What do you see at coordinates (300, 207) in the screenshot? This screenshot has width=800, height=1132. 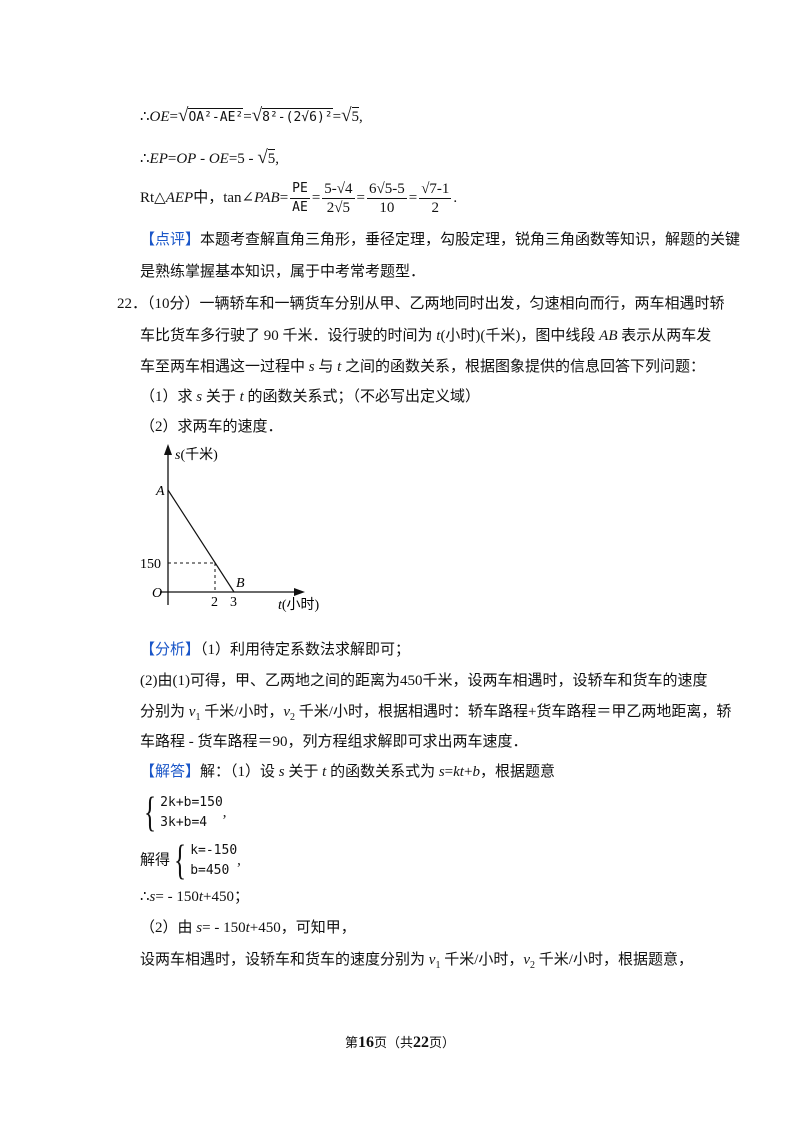 I see `denominator: AE` at bounding box center [300, 207].